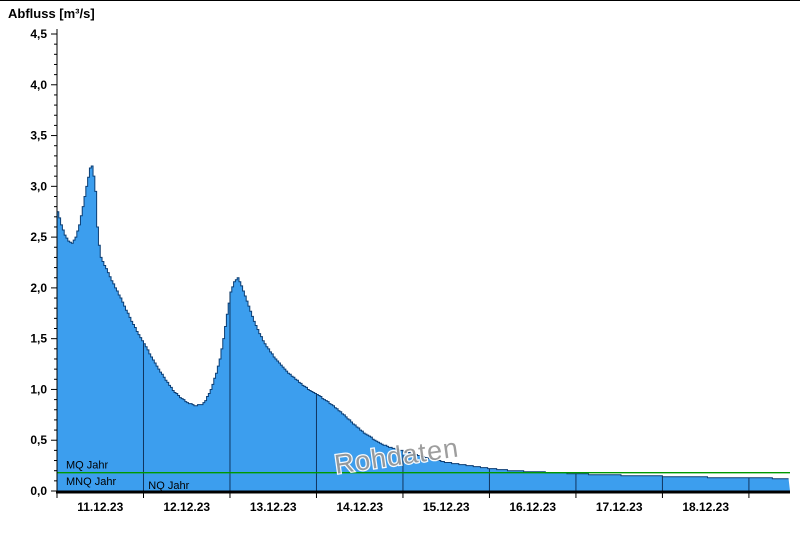  Describe the element at coordinates (359, 507) in the screenshot. I see `x-tick-label: 14.12.23` at that location.